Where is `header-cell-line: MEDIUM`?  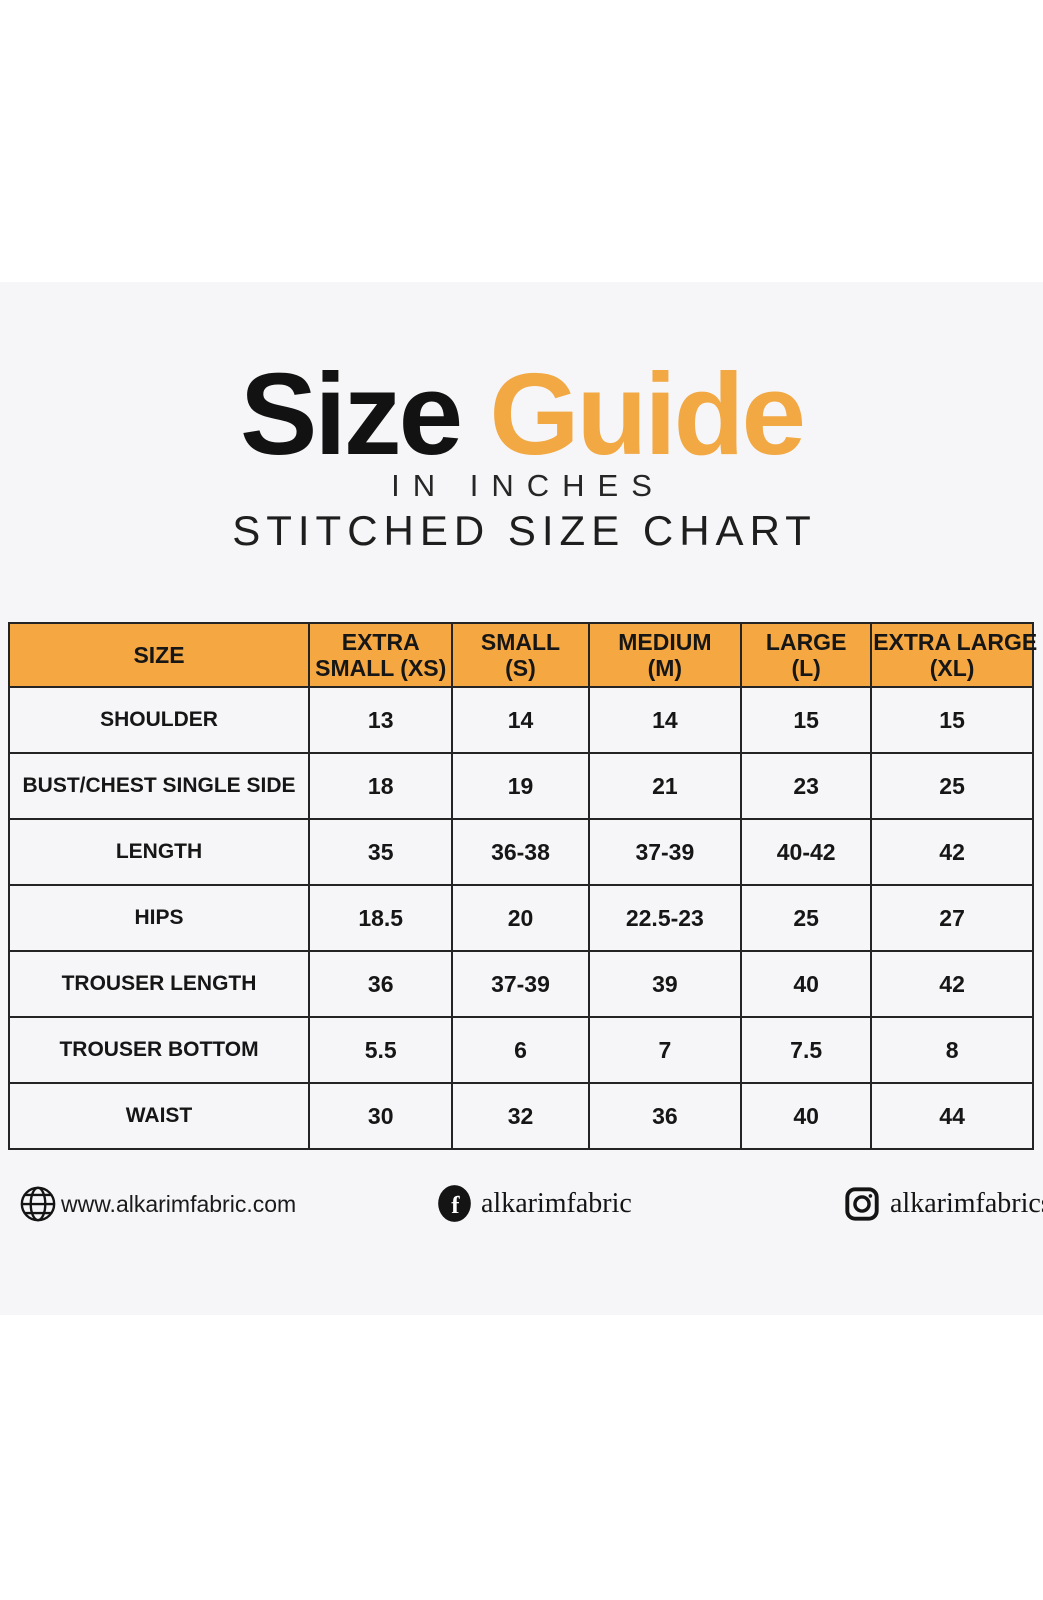
header-cell-line: MEDIUM is located at coordinates (665, 641).